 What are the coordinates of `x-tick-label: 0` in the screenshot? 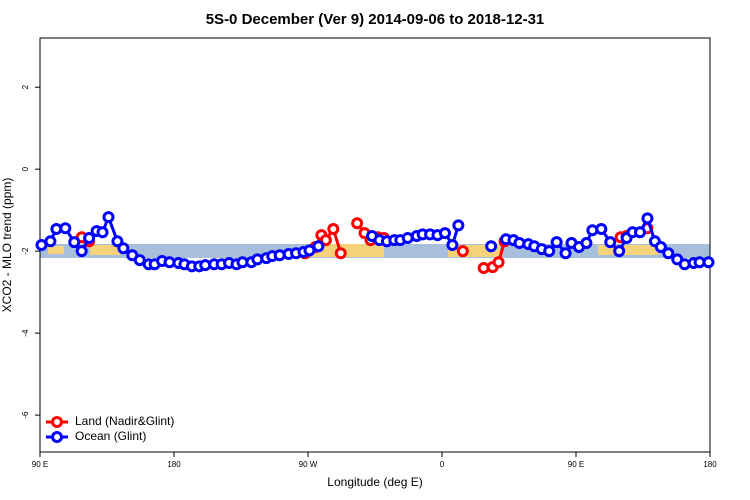 It's located at (442, 464).